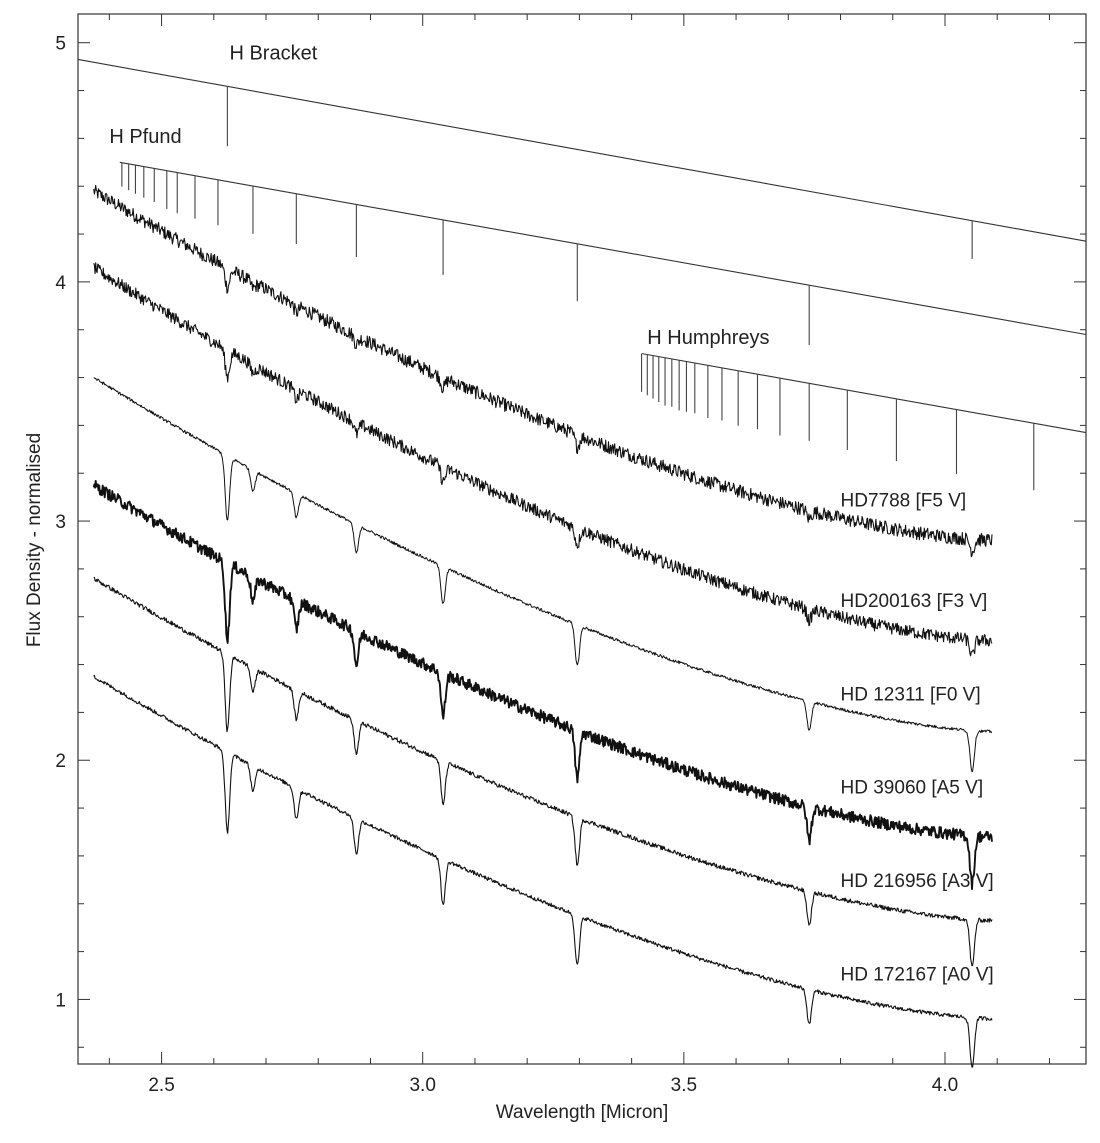 The width and height of the screenshot is (1100, 1143). What do you see at coordinates (864, 393) in the screenshot?
I see `humphreys-series-line` at bounding box center [864, 393].